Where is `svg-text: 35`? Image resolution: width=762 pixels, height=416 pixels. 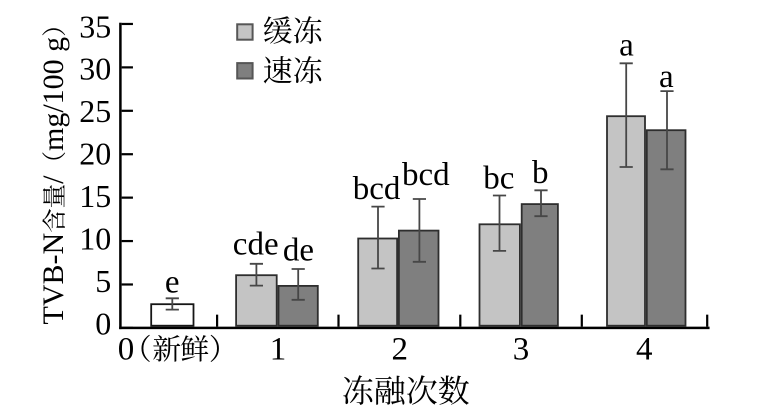 svg-text: 35 is located at coordinates (95, 26).